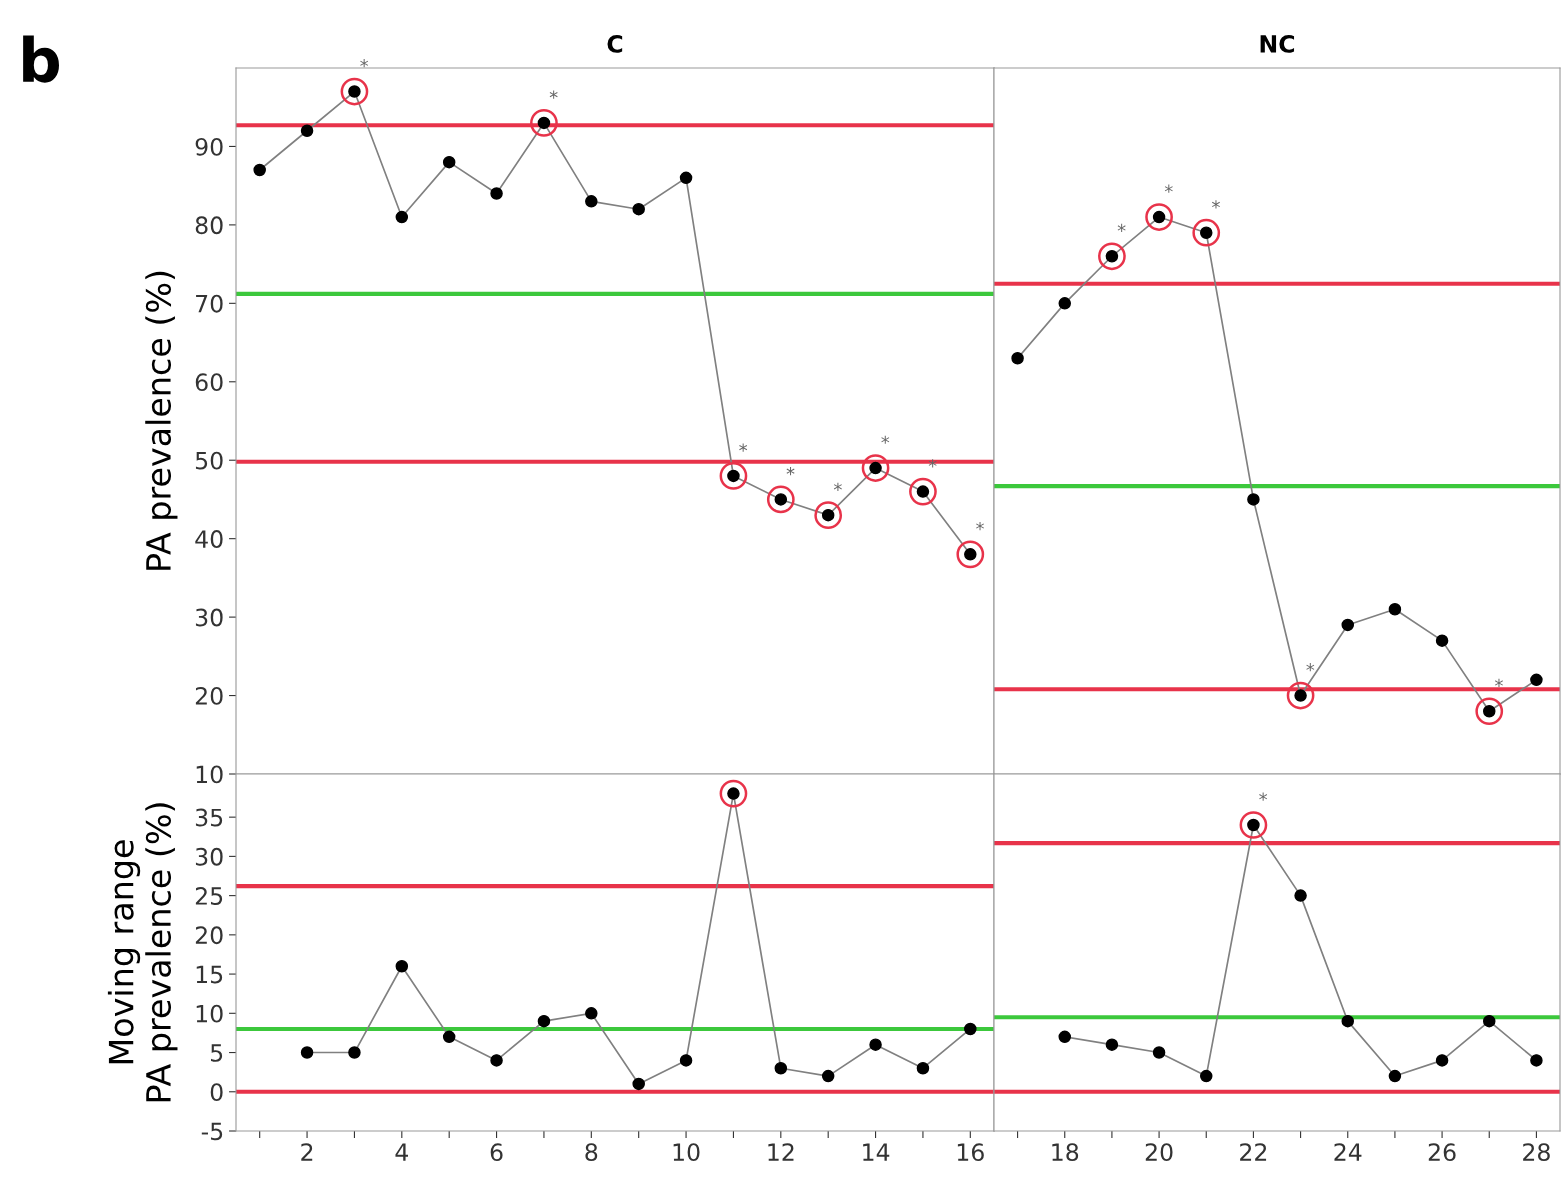  Describe the element at coordinates (209, 896) in the screenshot. I see `y-tick-label: 25` at that location.